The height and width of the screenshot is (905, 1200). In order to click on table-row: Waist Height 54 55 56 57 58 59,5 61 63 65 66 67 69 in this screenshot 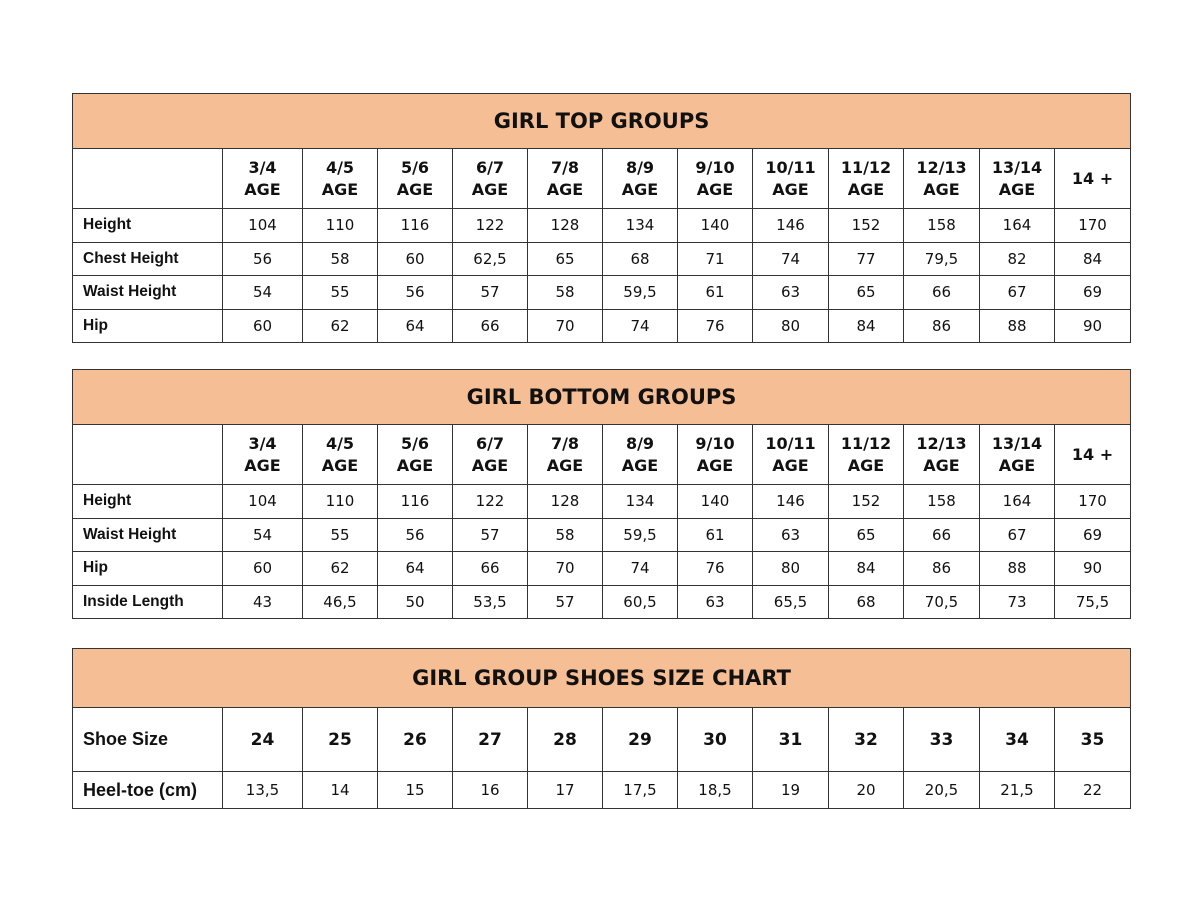, I will do `click(602, 292)`.